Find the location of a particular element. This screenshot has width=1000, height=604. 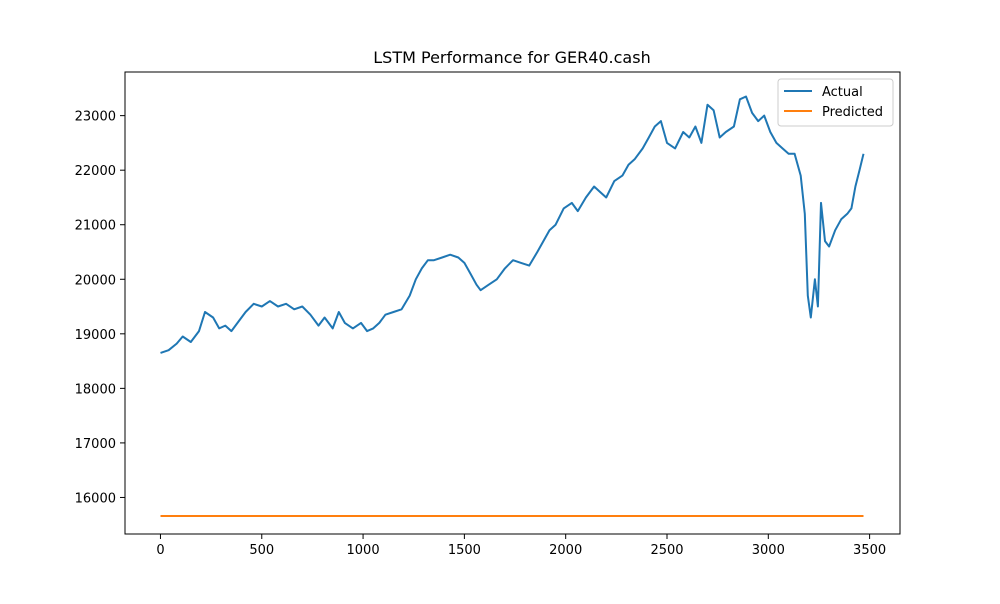

x-axis: 0 500 1000 1500 2000 2500 3000 3500 is located at coordinates (521, 546).